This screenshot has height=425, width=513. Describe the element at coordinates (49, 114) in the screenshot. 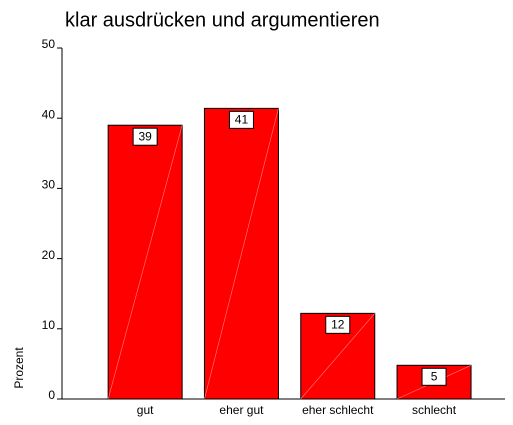

I see `y-tick-label: 40` at that location.